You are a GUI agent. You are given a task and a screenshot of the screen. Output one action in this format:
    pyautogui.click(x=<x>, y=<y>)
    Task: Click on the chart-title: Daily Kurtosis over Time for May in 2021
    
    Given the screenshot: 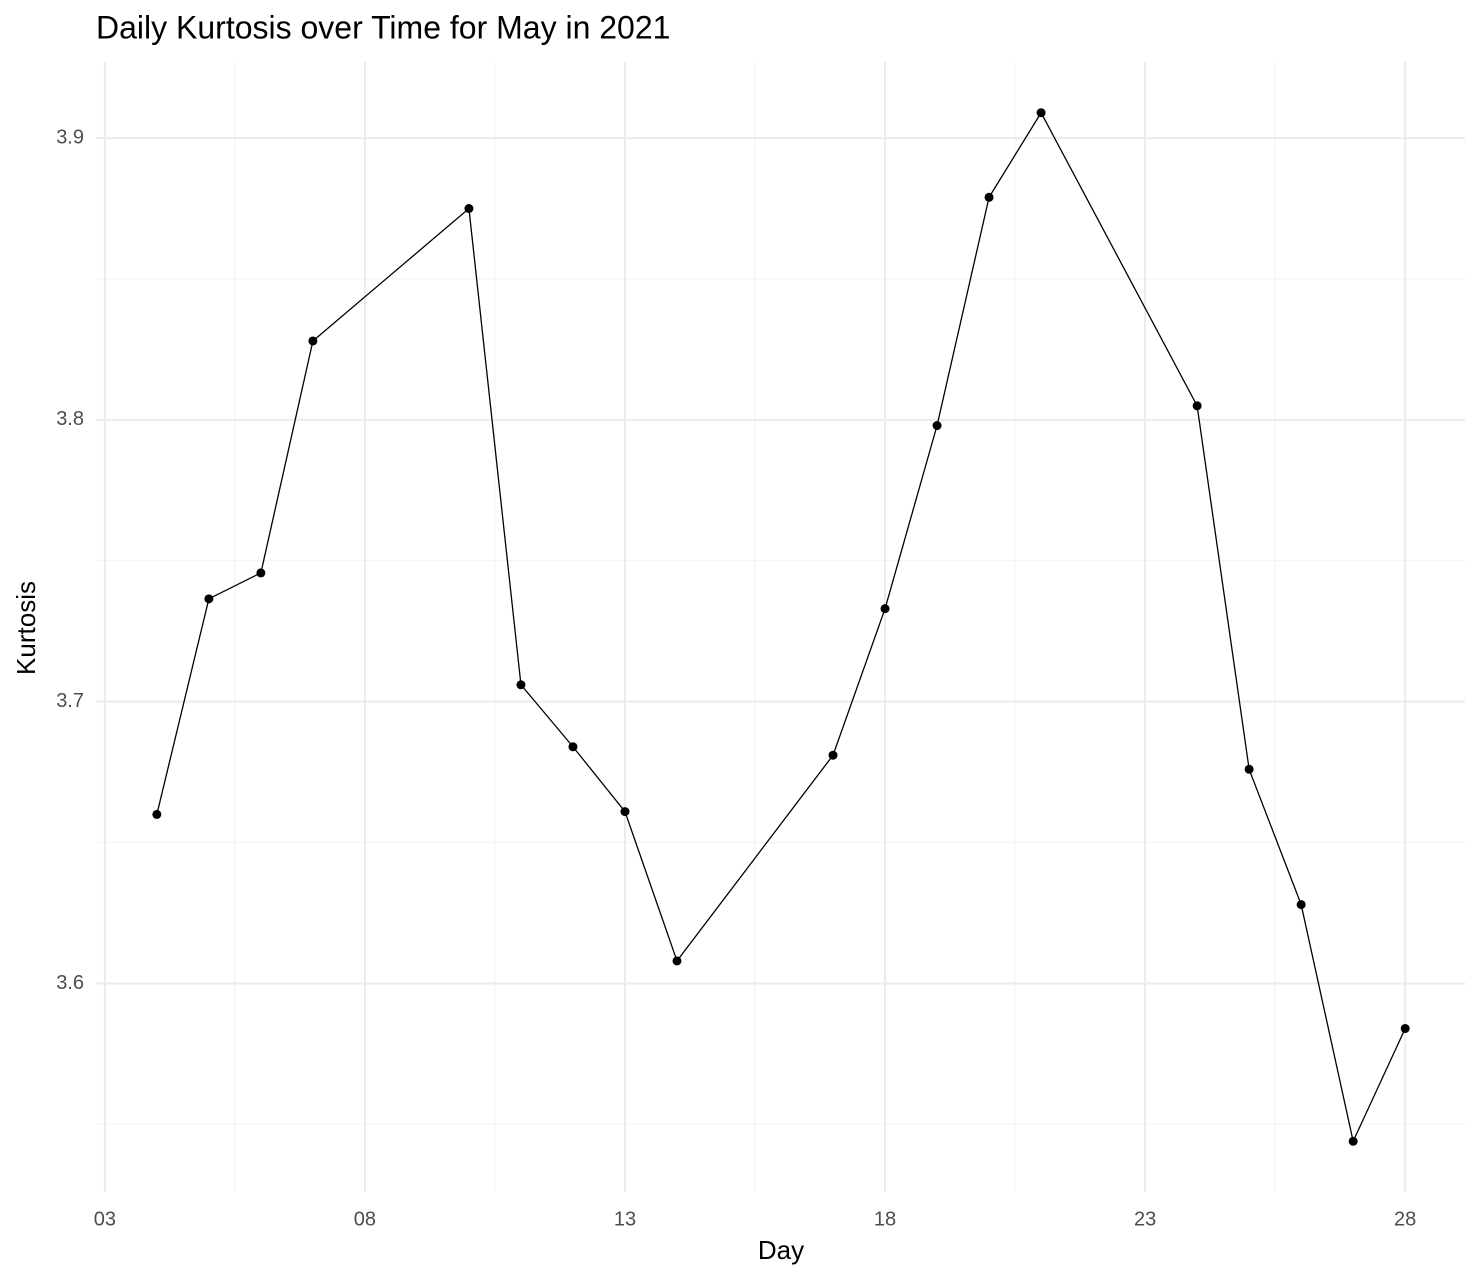 What is the action you would take?
    pyautogui.click(x=383, y=27)
    